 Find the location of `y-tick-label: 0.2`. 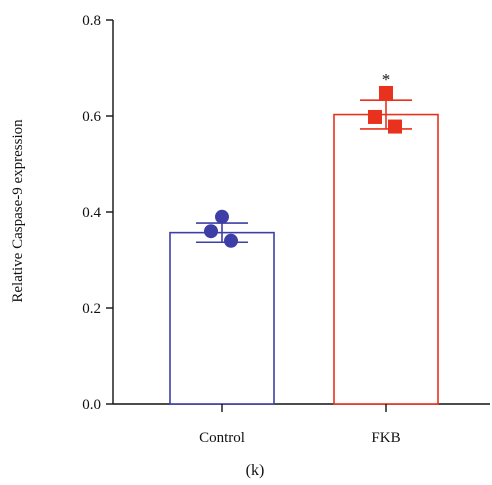

y-tick-label: 0.2 is located at coordinates (91, 309).